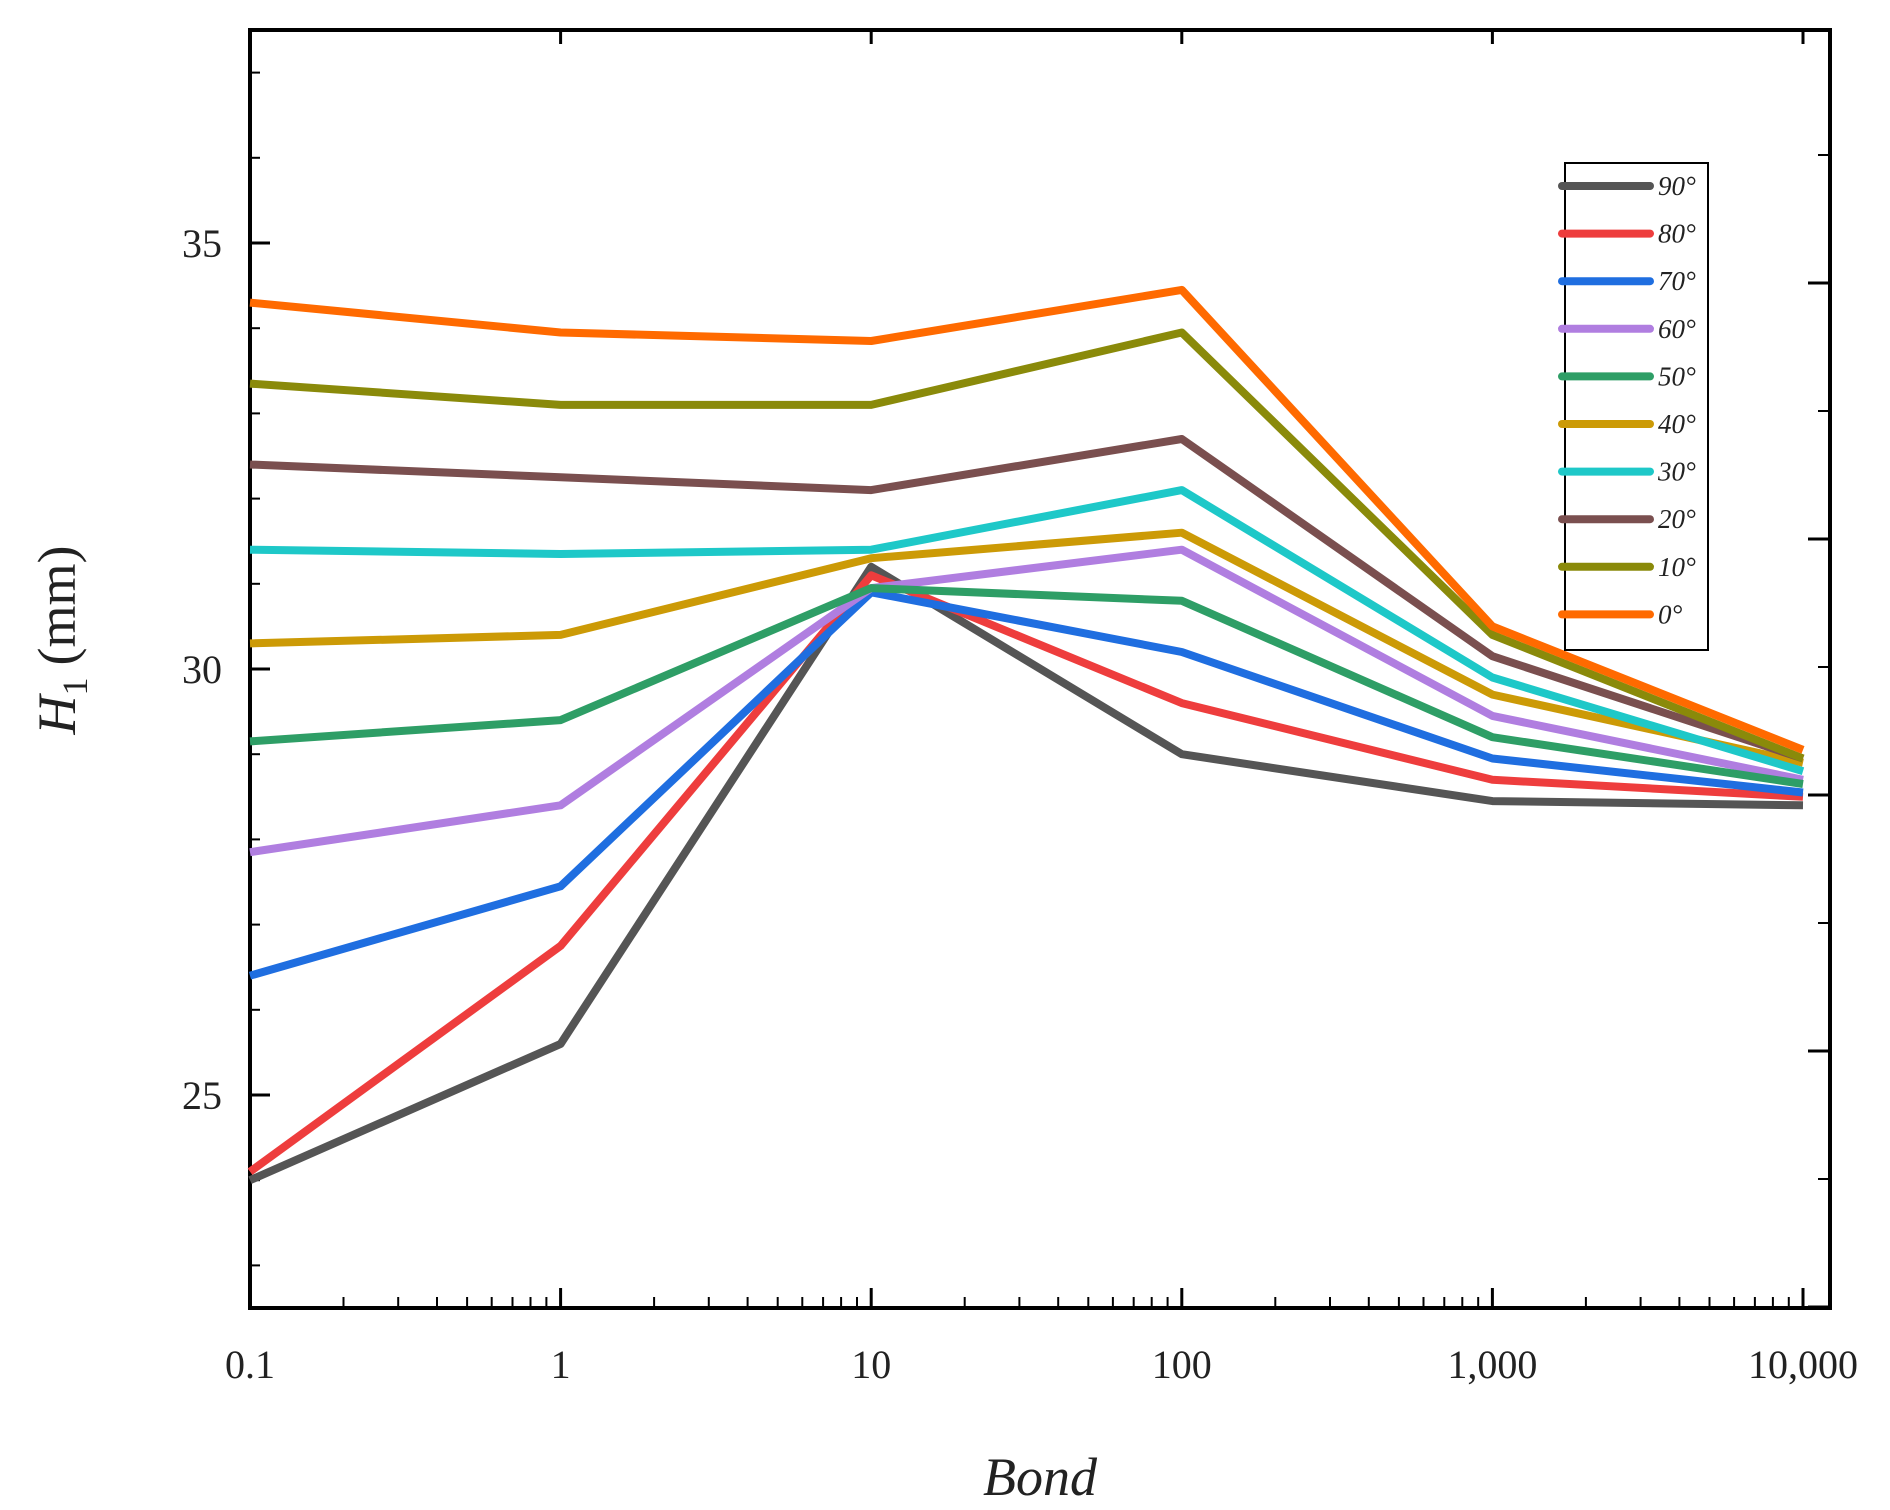  Describe the element at coordinates (1677, 234) in the screenshot. I see `legend-label: 80°` at that location.